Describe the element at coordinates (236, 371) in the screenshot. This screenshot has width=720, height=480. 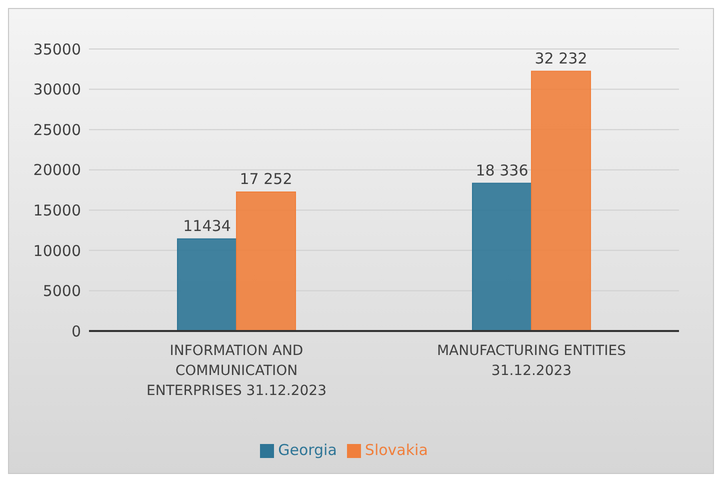
I see `x-tick-label: INFORMATION AND COMMUNICATION ENTERPRISES 31.12.2023` at that location.